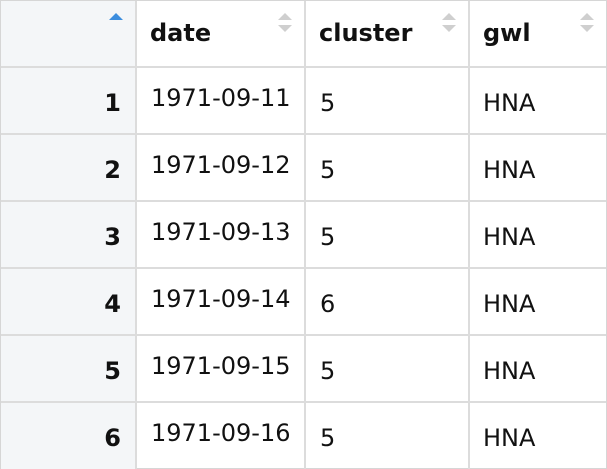 The width and height of the screenshot is (607, 469). I want to click on table-row: 6 1971-09-16 5 HNA, so click(303, 435).